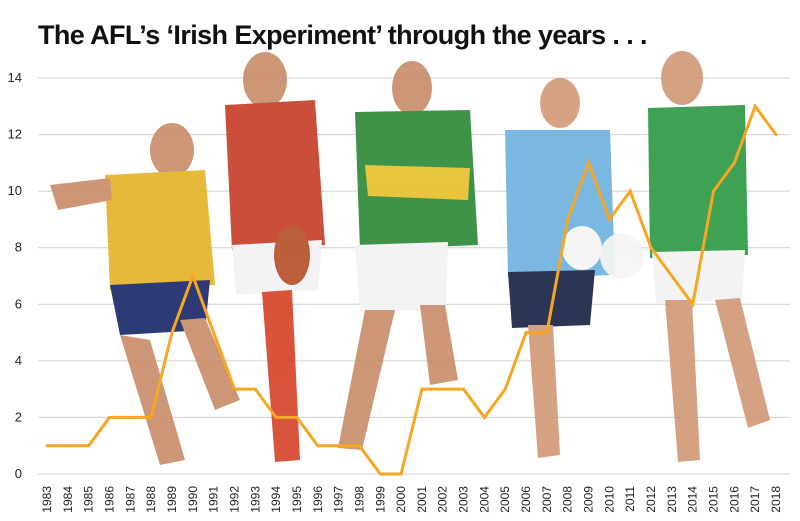 The width and height of the screenshot is (800, 521). I want to click on x-tick-label: 2011, so click(630, 499).